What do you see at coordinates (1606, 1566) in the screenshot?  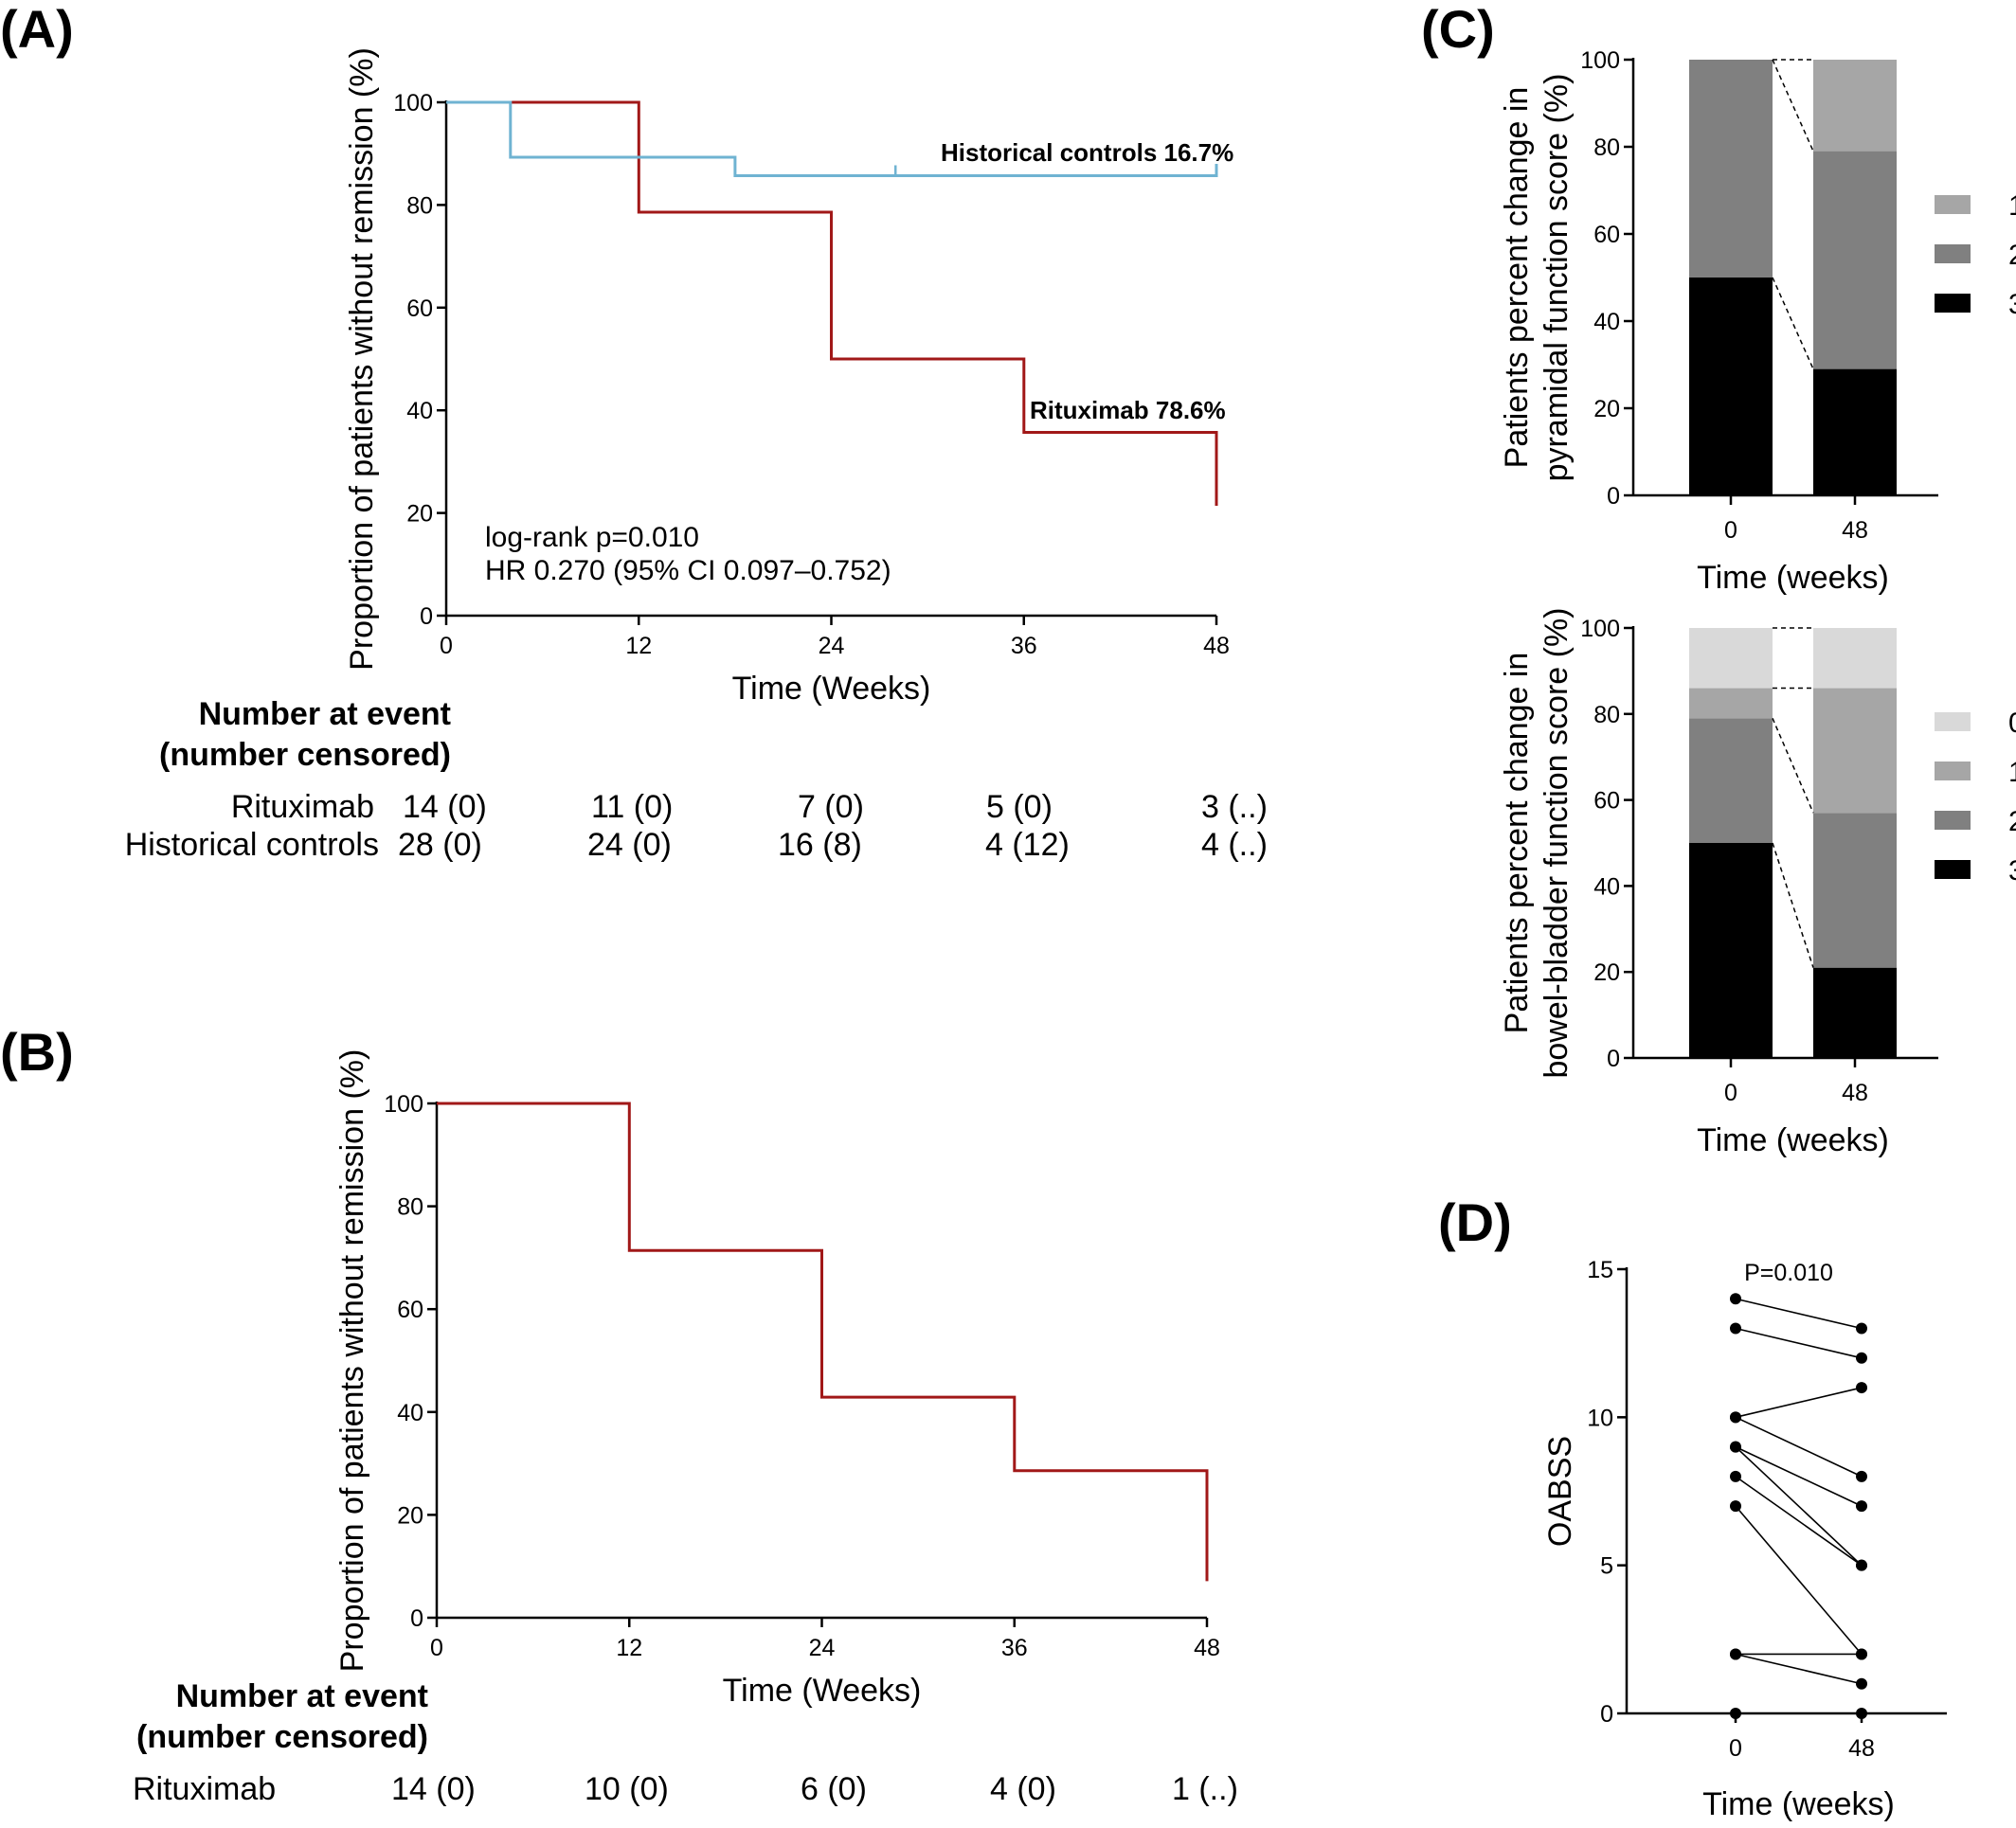 I see `y-tick-label: 5` at bounding box center [1606, 1566].